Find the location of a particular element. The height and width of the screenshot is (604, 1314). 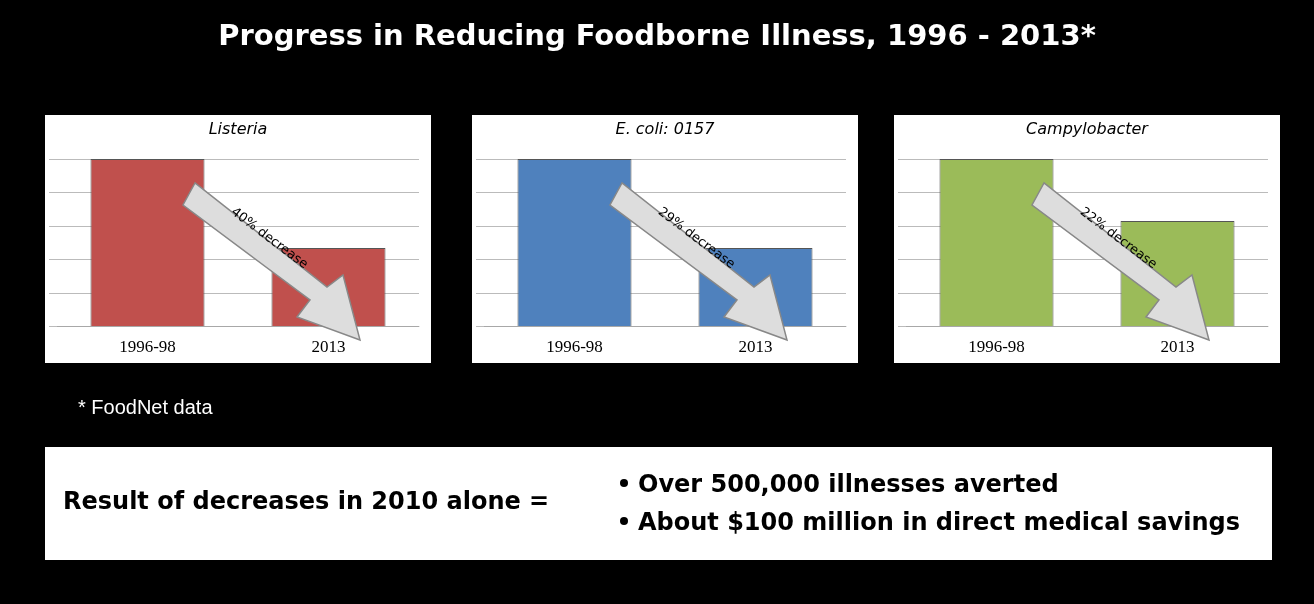

text: About $100 million in direct medical savings is located at coordinates (939, 522).